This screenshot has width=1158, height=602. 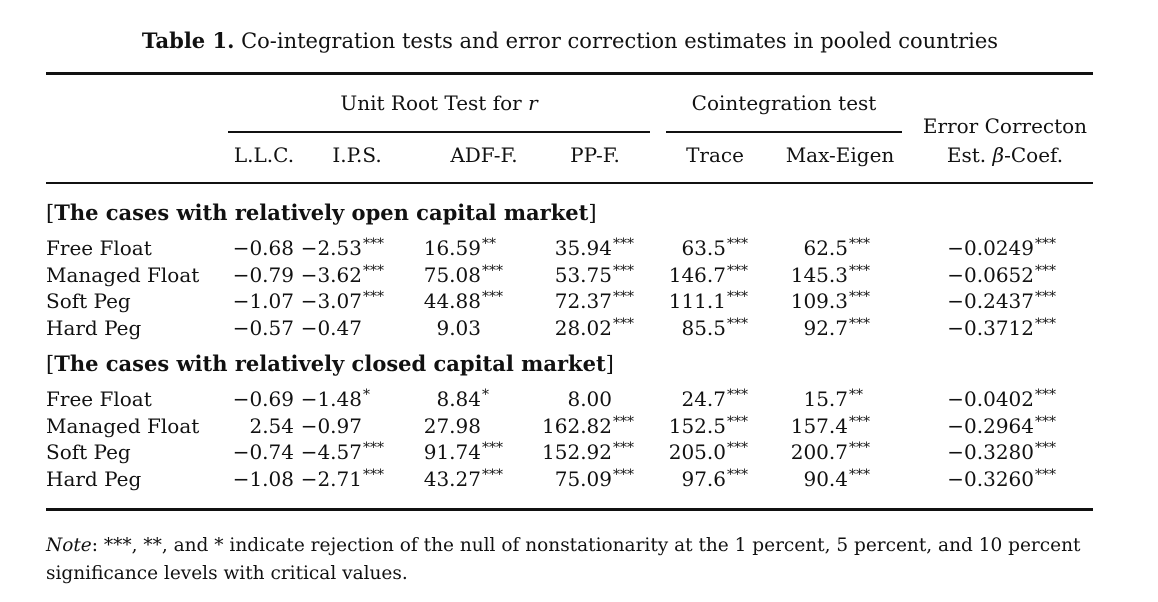 I want to click on cell-max-eigen: 157.4, so click(x=819, y=425).